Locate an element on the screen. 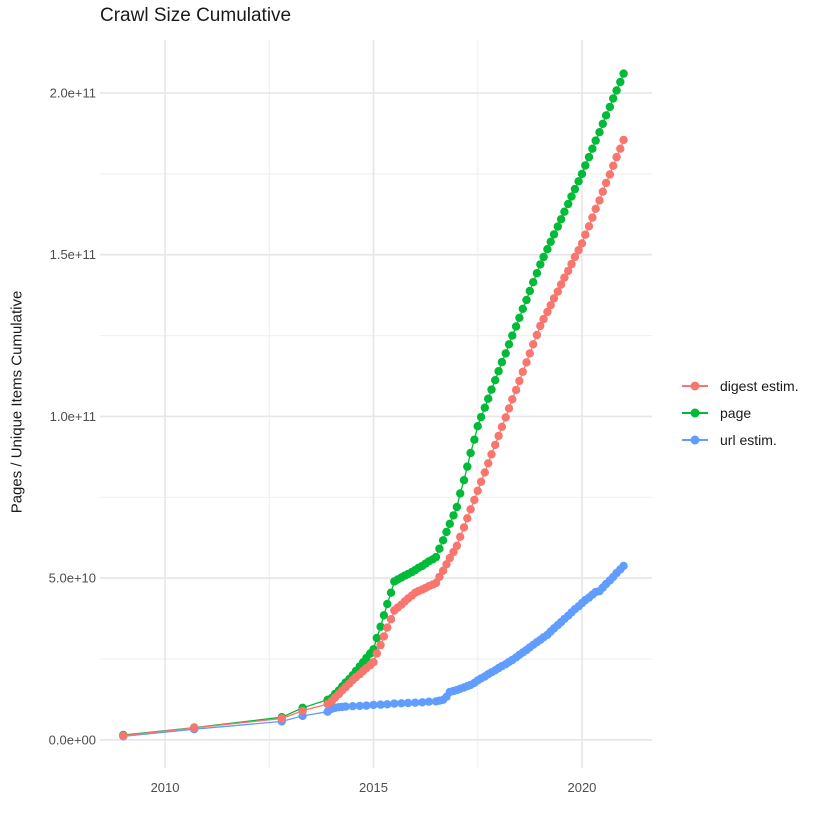 The image size is (826, 827). legend-item-digest-estim: digest estim. is located at coordinates (740, 386).